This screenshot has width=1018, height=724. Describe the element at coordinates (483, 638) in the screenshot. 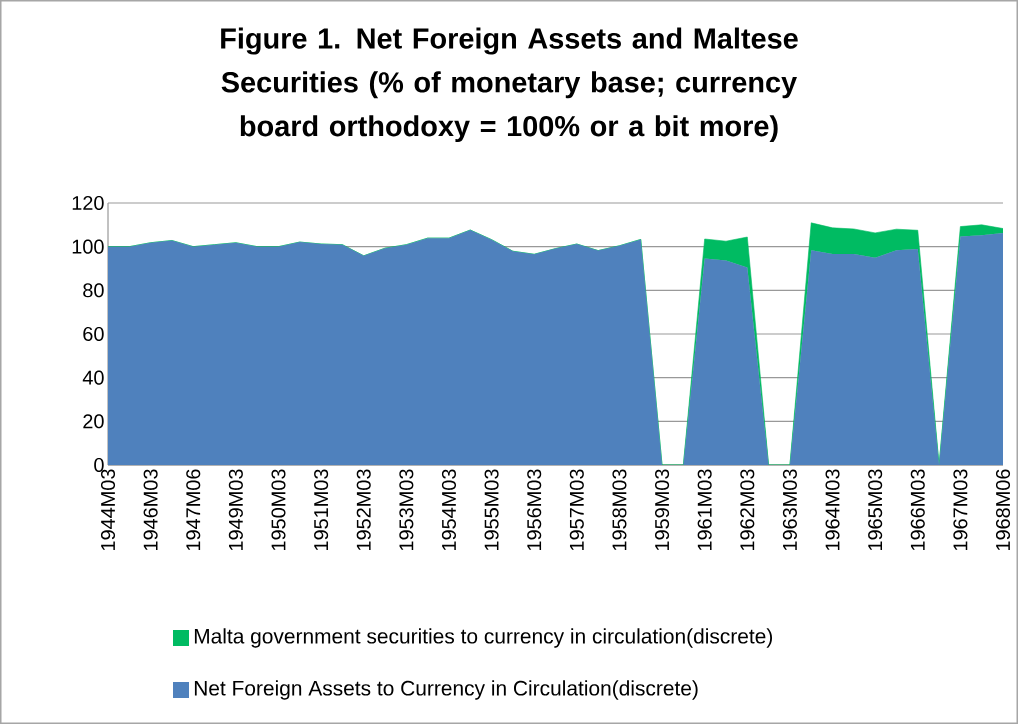

I see `legend-label: Malta government securities to currency in circulation(discrete)` at that location.